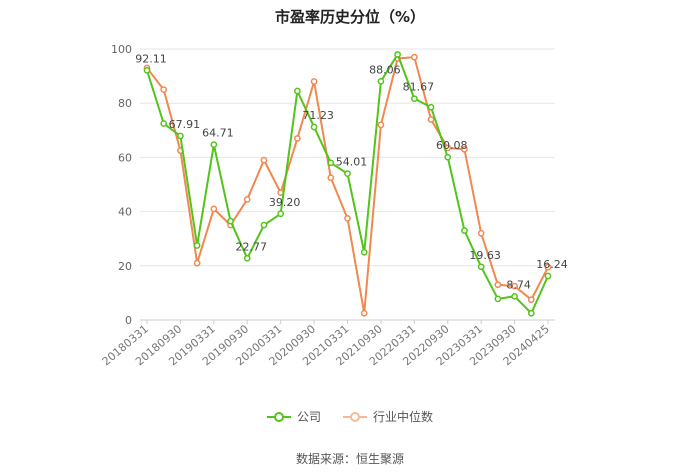 Image resolution: width=700 pixels, height=473 pixels. I want to click on y-tick-label: 0, so click(128, 320).